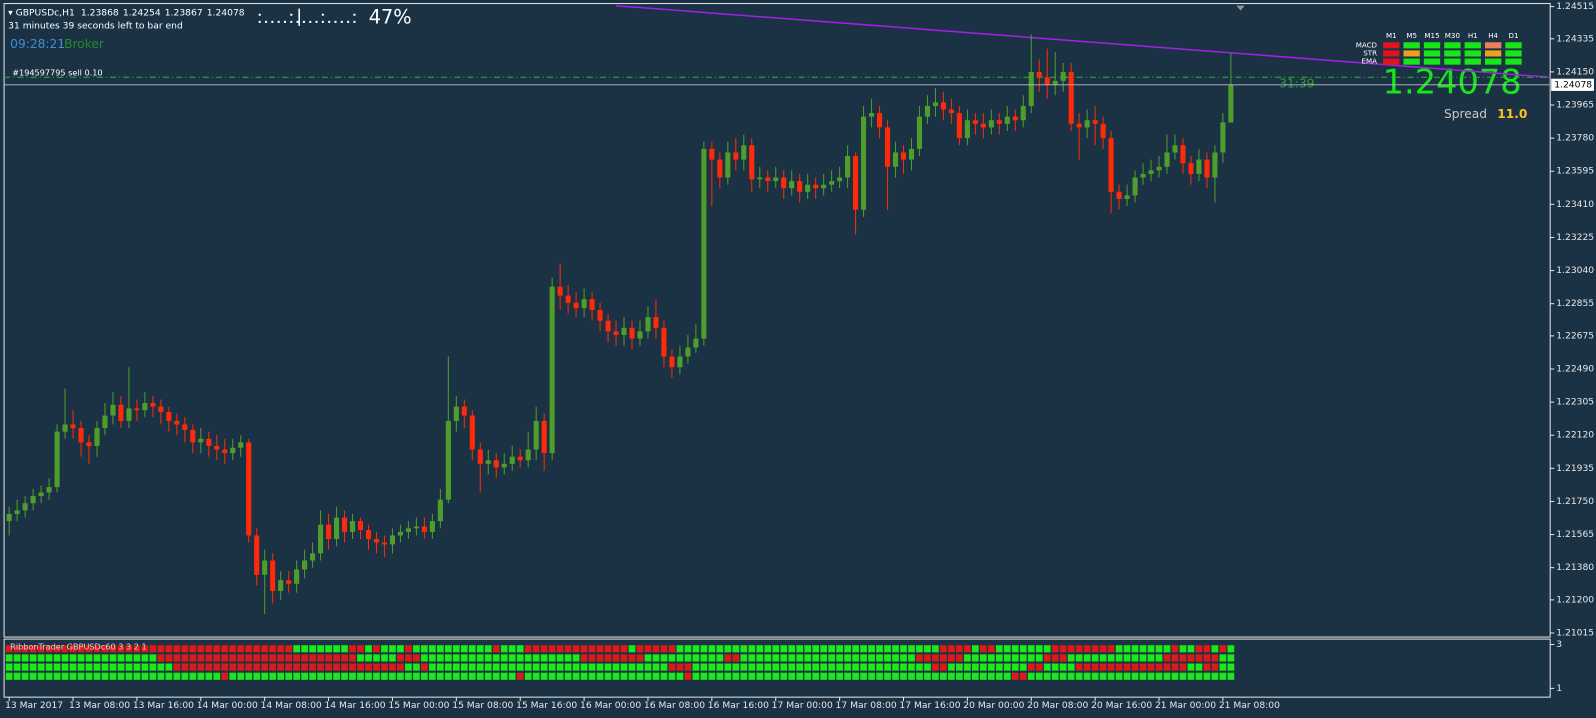 This screenshot has width=1596, height=718. What do you see at coordinates (354, 705) in the screenshot?
I see `x-tick-label: 14 Mar 16:00` at bounding box center [354, 705].